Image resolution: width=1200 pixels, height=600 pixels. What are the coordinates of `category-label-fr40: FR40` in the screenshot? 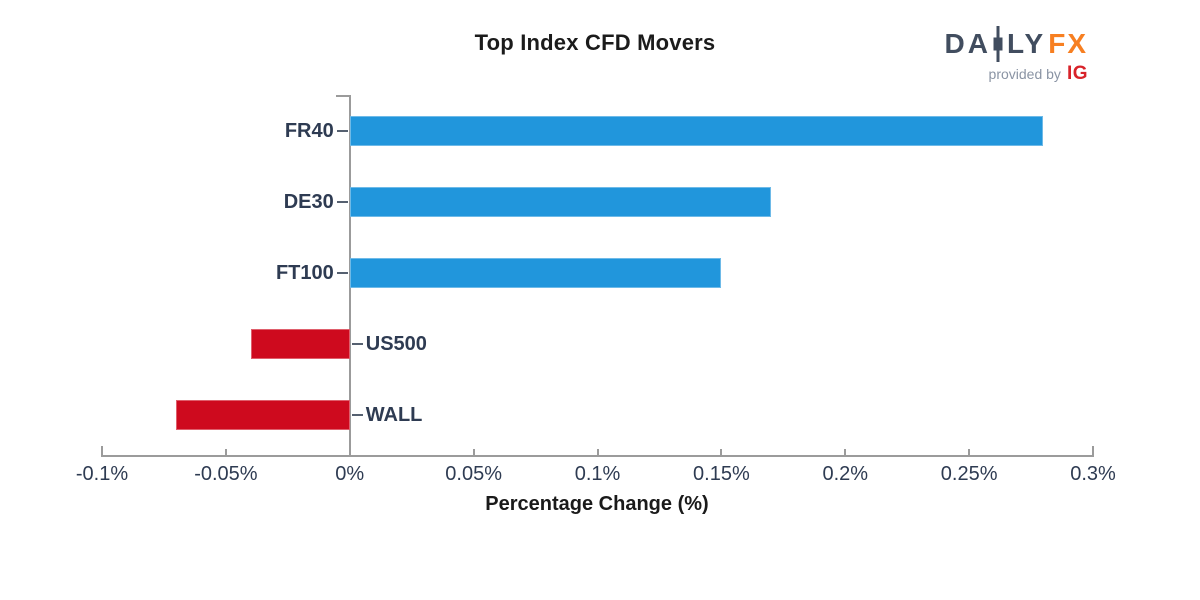 It's located at (309, 131).